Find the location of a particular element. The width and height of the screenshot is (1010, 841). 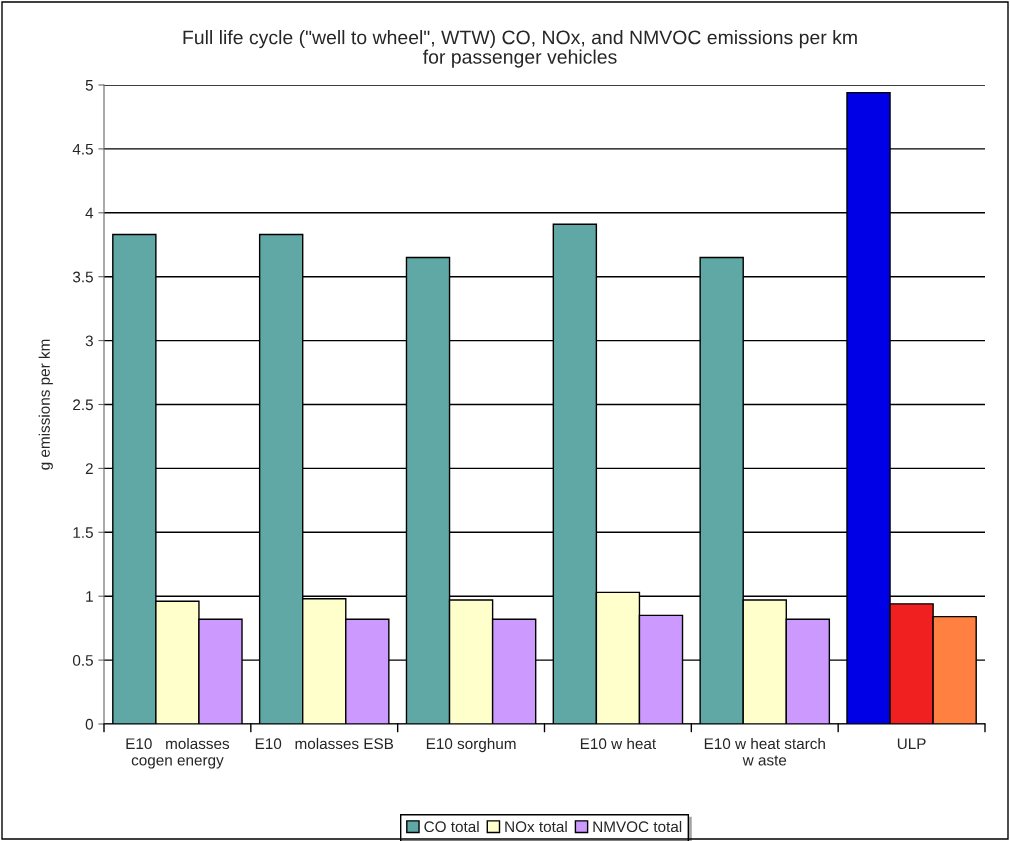

legend-label: NMVOC total is located at coordinates (637, 826).